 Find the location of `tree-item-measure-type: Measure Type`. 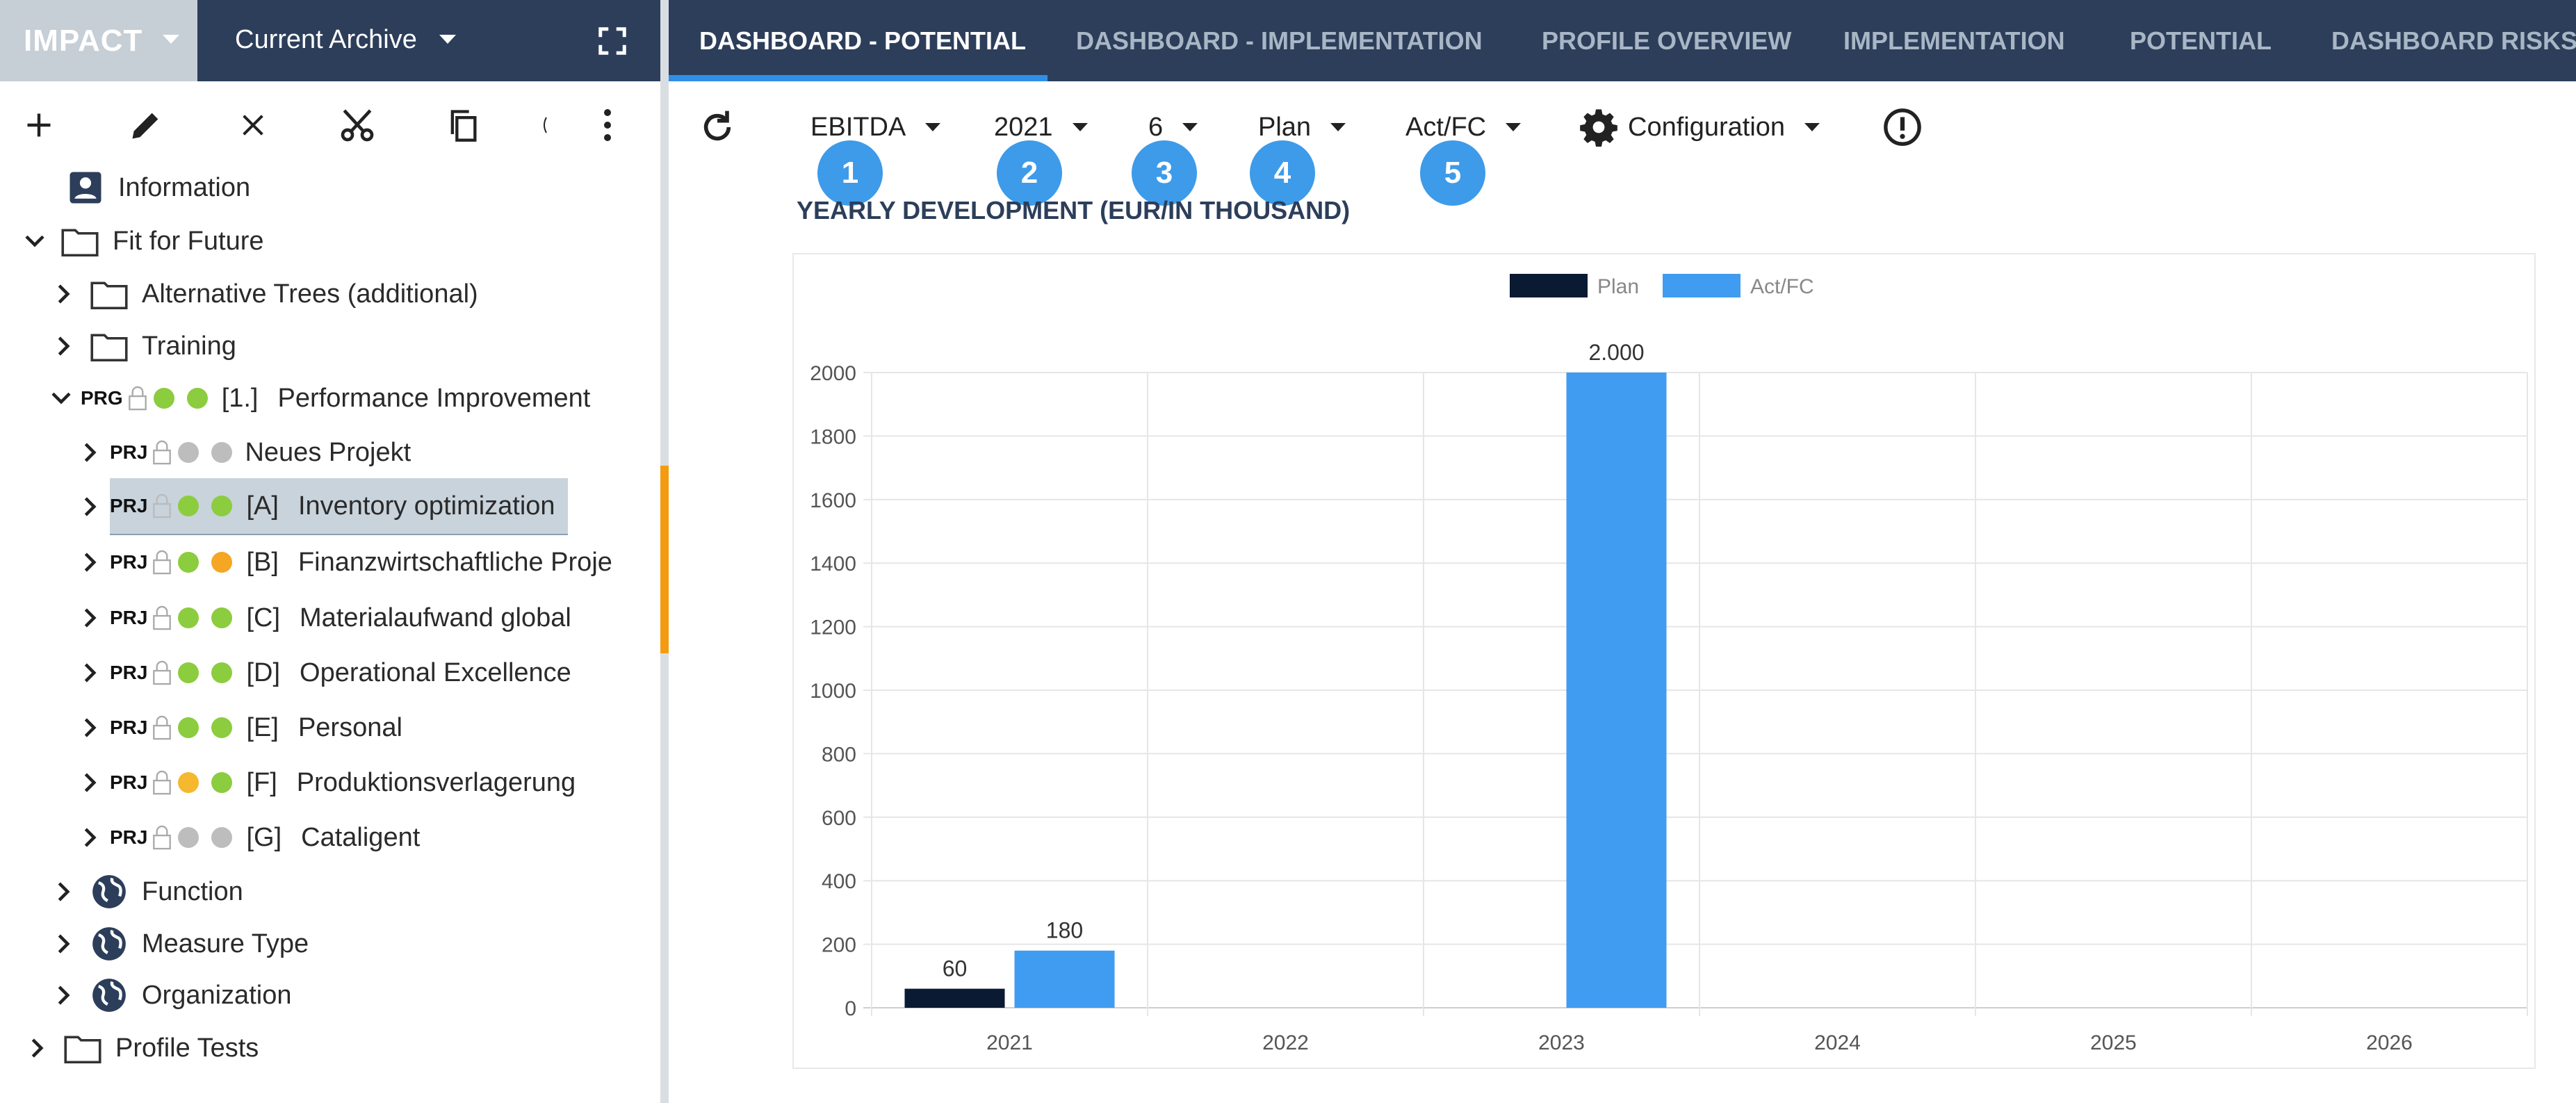

tree-item-measure-type: Measure Type is located at coordinates (181, 944).